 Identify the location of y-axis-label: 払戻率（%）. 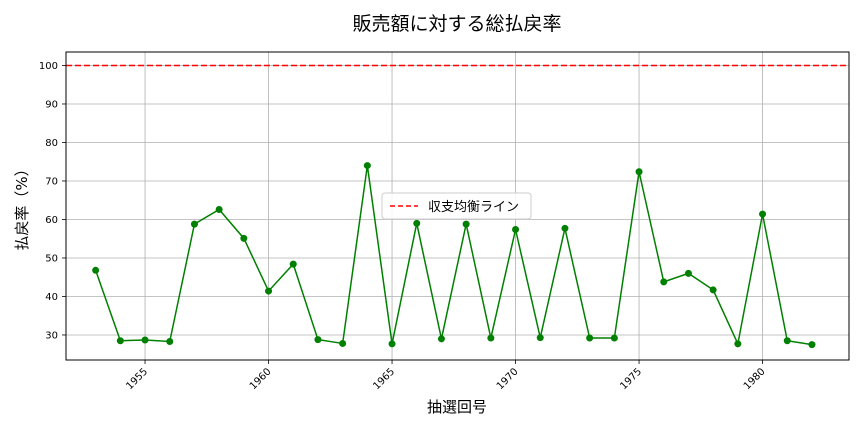
(22, 205).